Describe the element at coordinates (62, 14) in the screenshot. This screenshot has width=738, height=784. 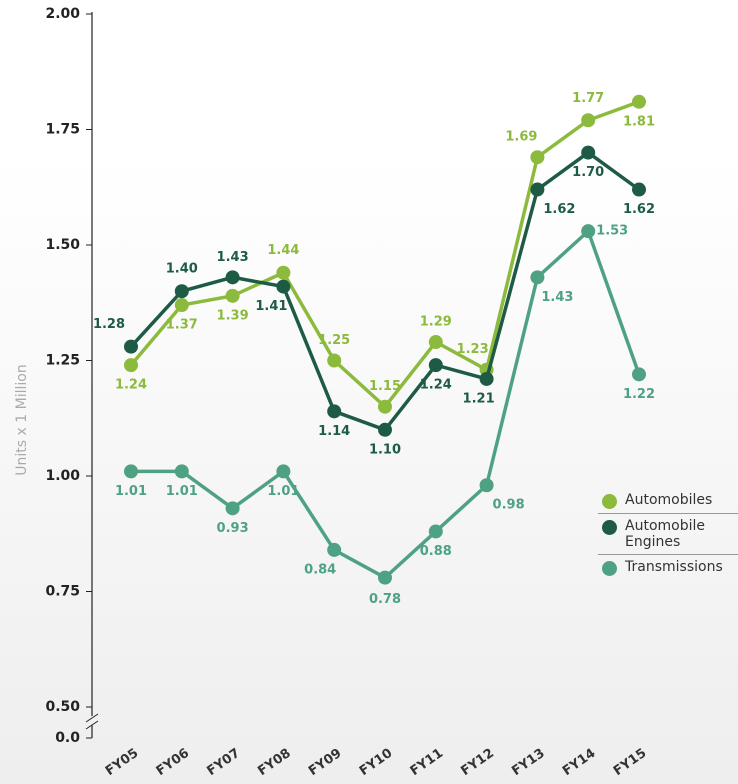
I see `y-tick-label: 2.00` at that location.